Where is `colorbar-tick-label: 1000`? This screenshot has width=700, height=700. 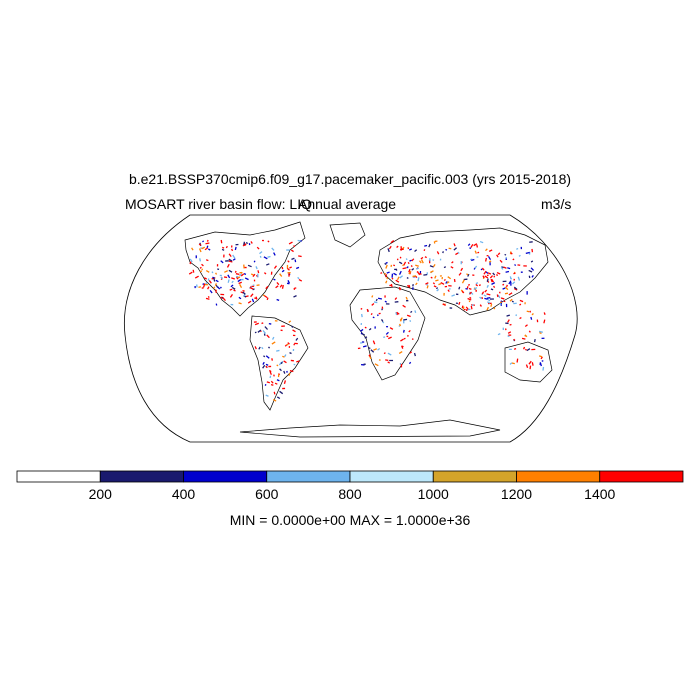
colorbar-tick-label: 1000 is located at coordinates (433, 494).